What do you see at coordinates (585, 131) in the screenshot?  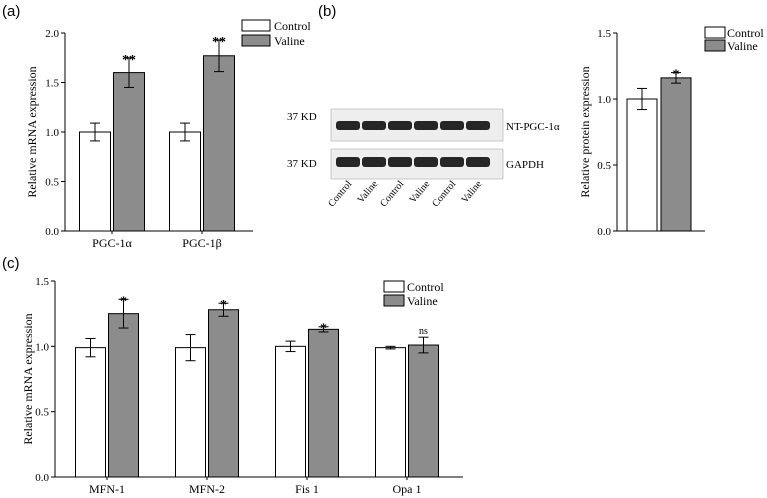 I see `chart-b-y-axis-label: Relative protein expression` at bounding box center [585, 131].